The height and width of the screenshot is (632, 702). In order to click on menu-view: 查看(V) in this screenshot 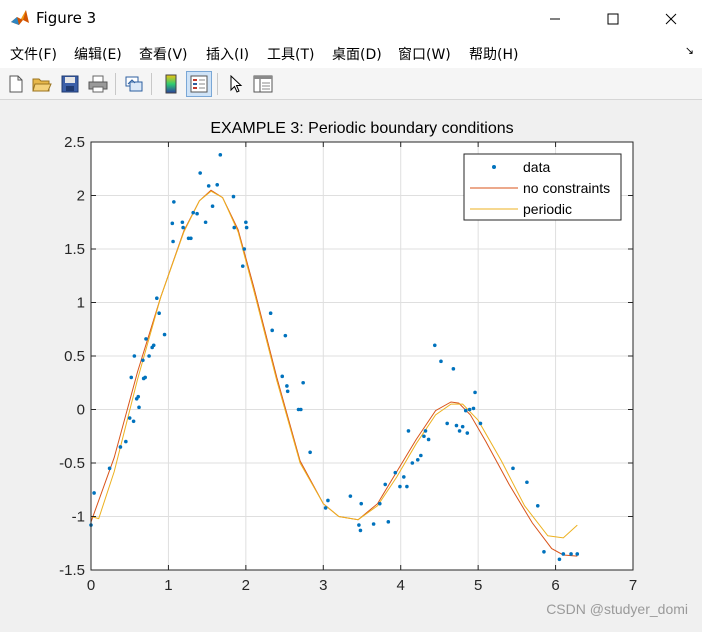, I will do `click(163, 55)`.